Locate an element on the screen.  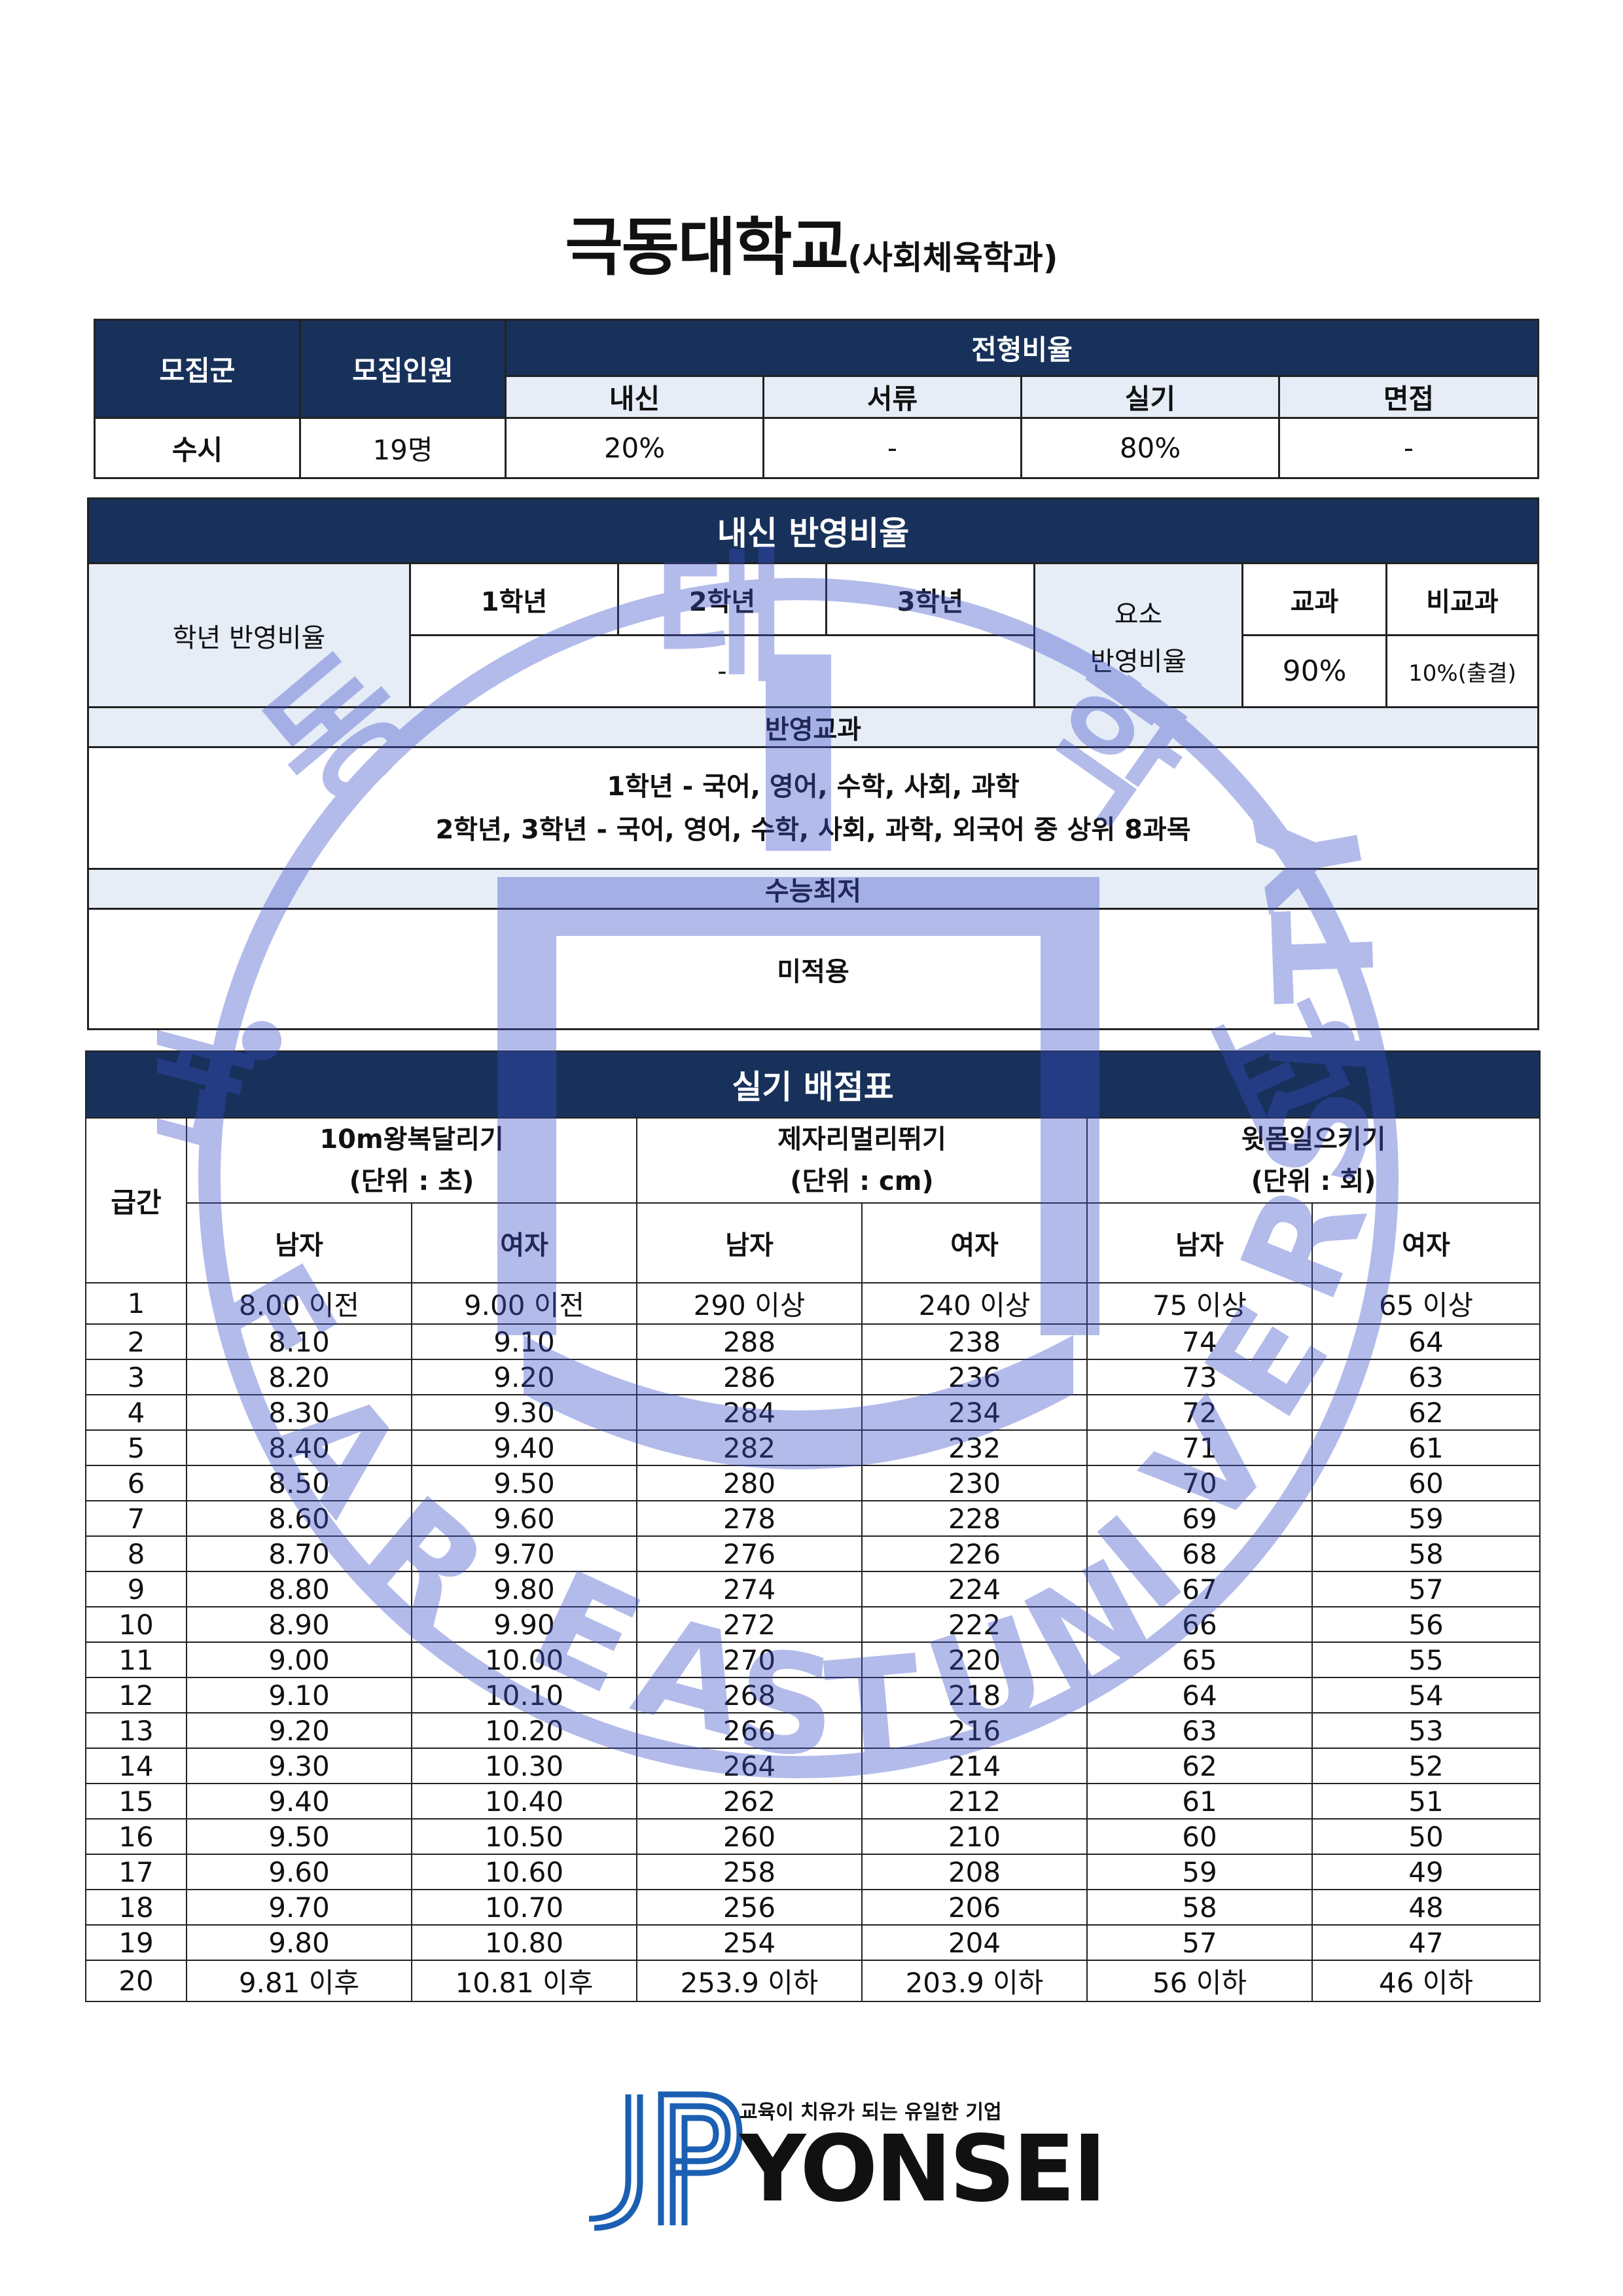
score-row: 8 8.70 9.70 276 226 68 58 is located at coordinates (813, 1553).